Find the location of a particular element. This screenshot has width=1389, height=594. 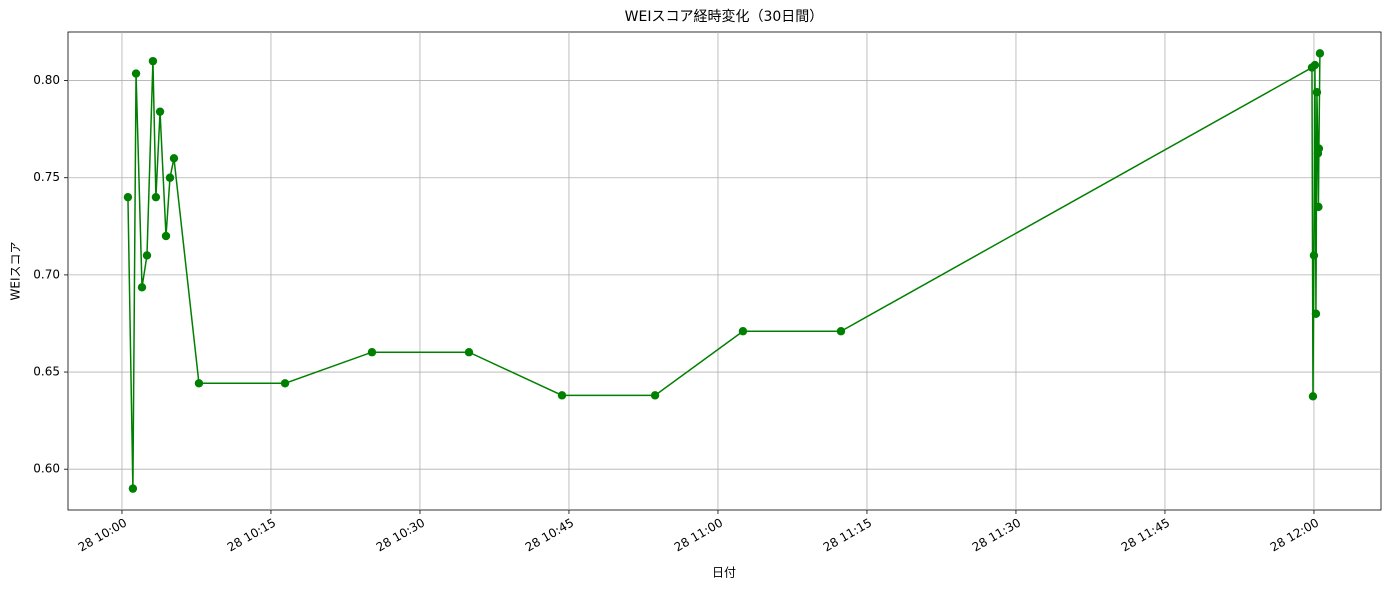

x-axis-label: 日付 is located at coordinates (724, 573).